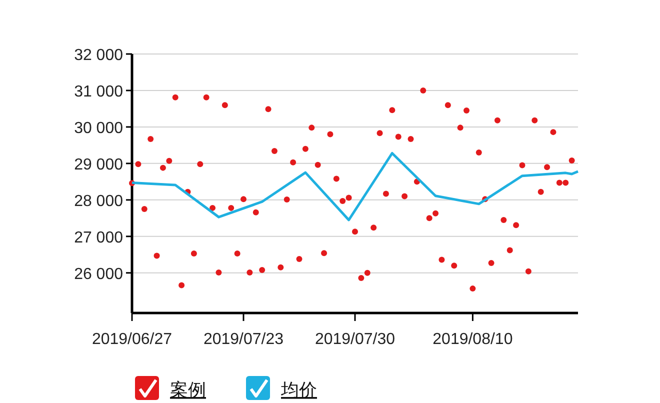 The image size is (660, 403). I want to click on x-tick-label: 2019/08/10, so click(472, 339).